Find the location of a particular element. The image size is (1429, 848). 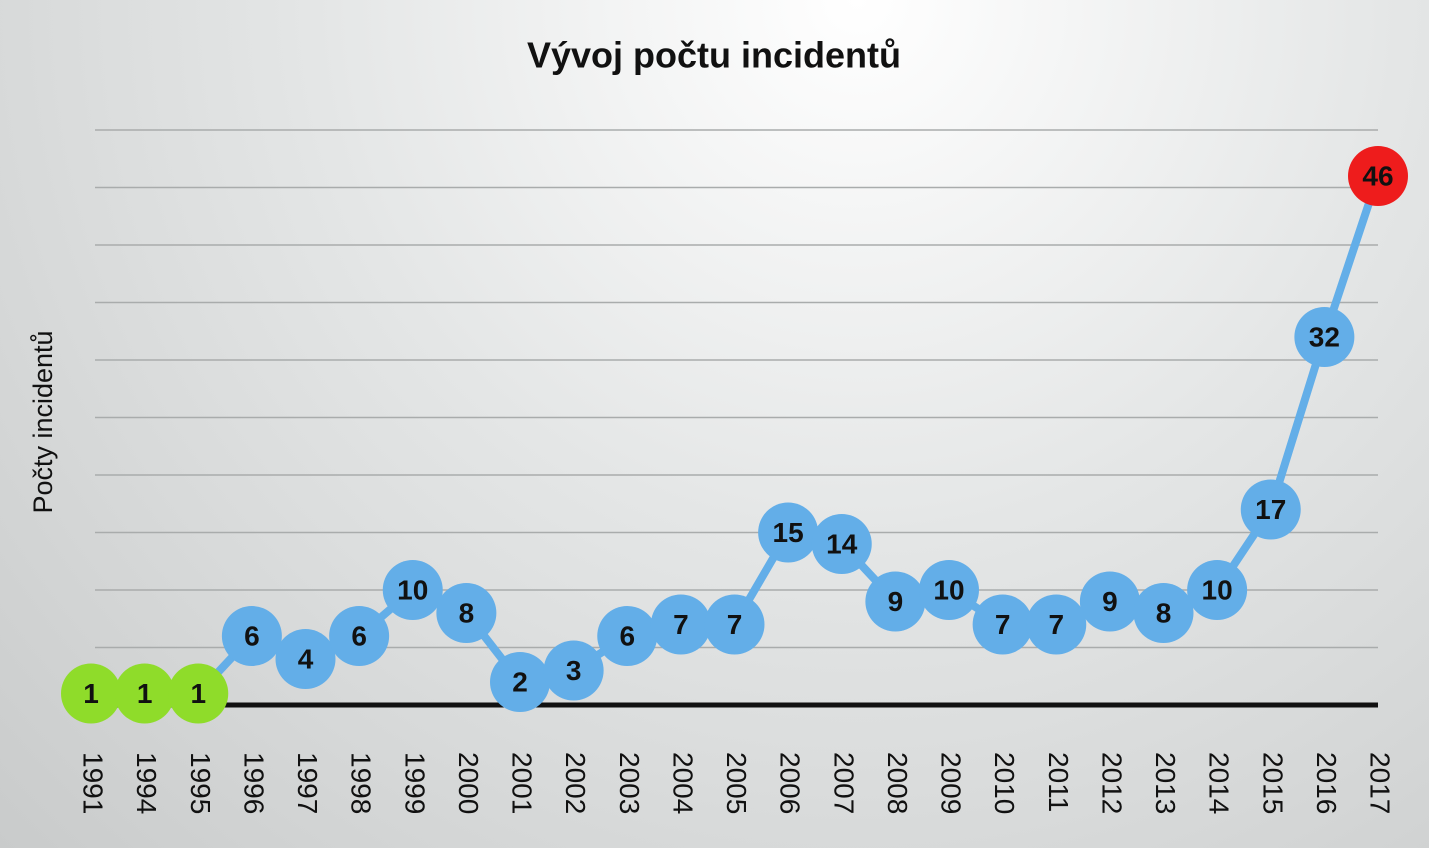

x-tick-label: 2009 is located at coordinates (951, 783).